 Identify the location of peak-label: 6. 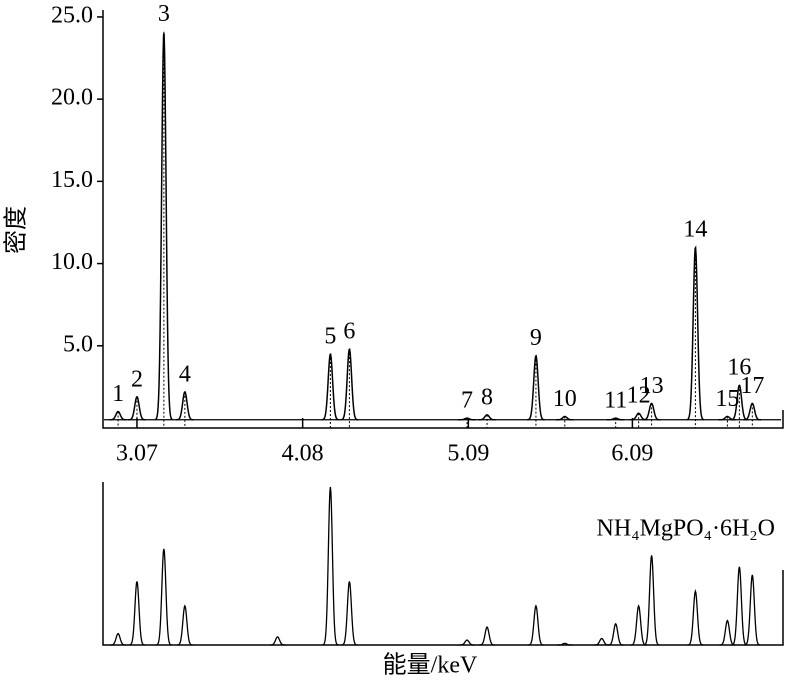
(349, 332).